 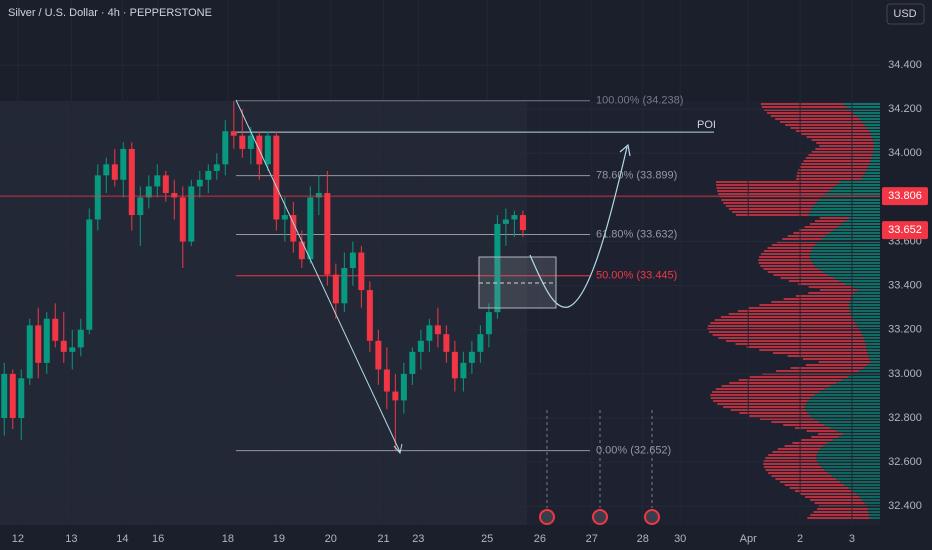 I want to click on currency: USD, so click(x=904, y=14).